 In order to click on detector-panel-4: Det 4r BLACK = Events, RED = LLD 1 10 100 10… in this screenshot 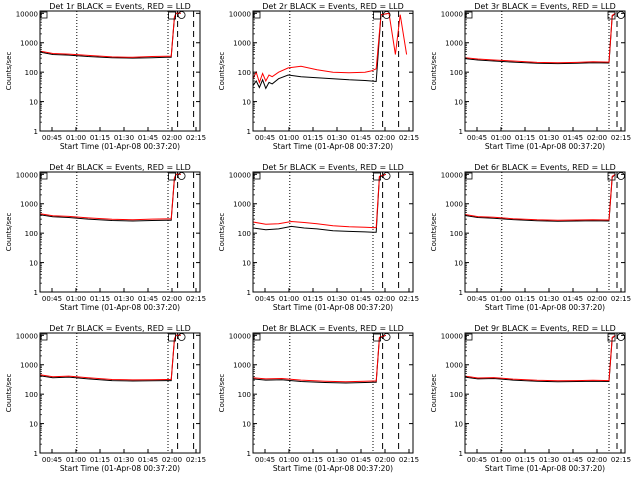, I will do `click(105, 237)`.